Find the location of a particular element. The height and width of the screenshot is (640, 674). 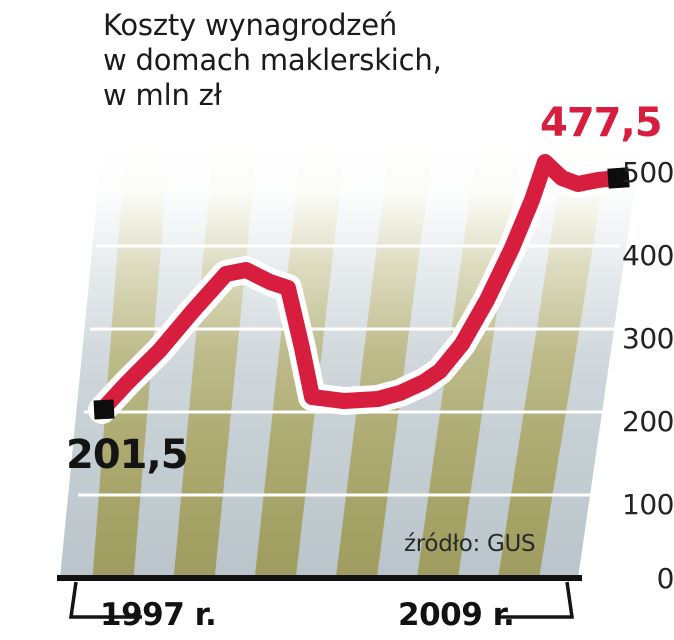

y-axis-label-500: 500 is located at coordinates (648, 172).